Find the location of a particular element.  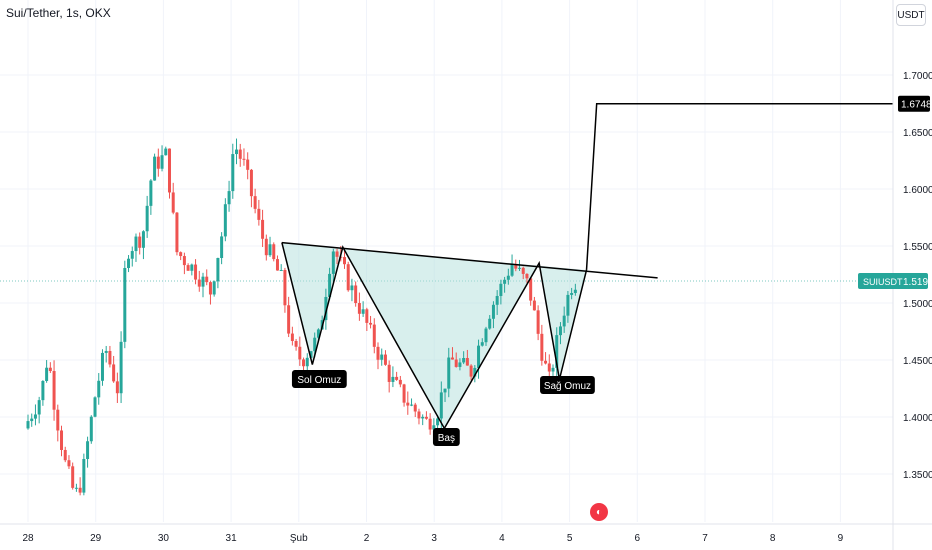

pattern-fill is located at coordinates (434, 335).